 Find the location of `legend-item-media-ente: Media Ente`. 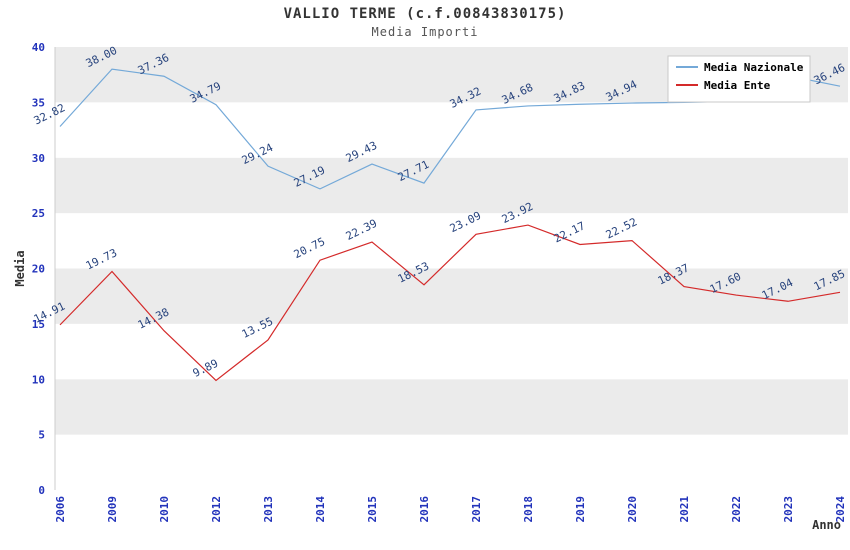

legend-item-media-ente: Media Ente is located at coordinates (723, 85).